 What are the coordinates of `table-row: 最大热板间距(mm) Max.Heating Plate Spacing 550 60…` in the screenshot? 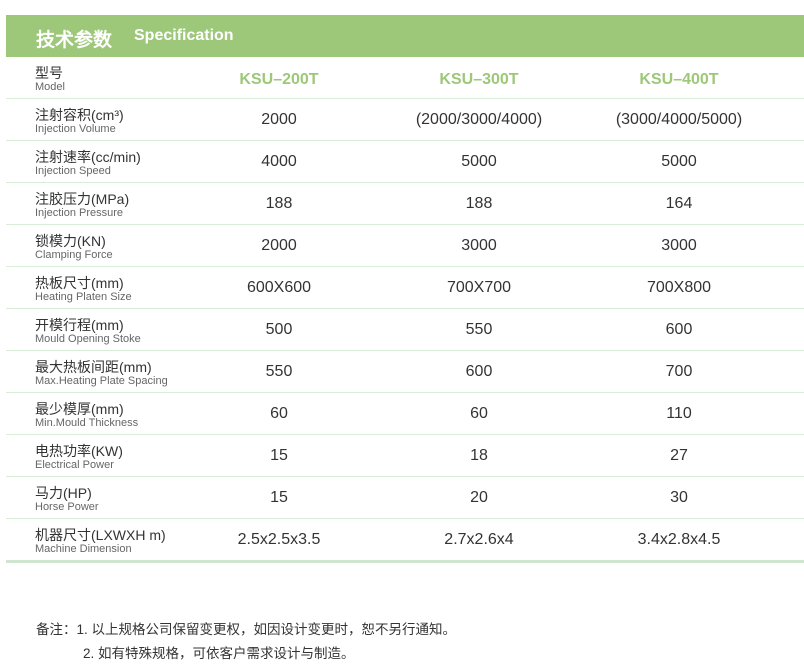 It's located at (405, 372).